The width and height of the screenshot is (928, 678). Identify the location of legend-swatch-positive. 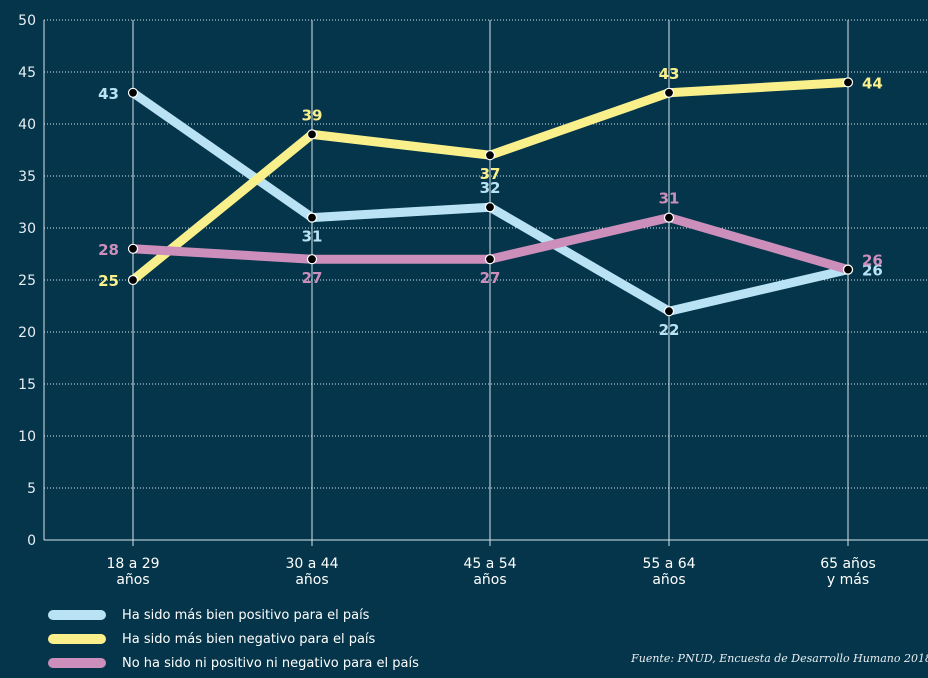
(77, 615).